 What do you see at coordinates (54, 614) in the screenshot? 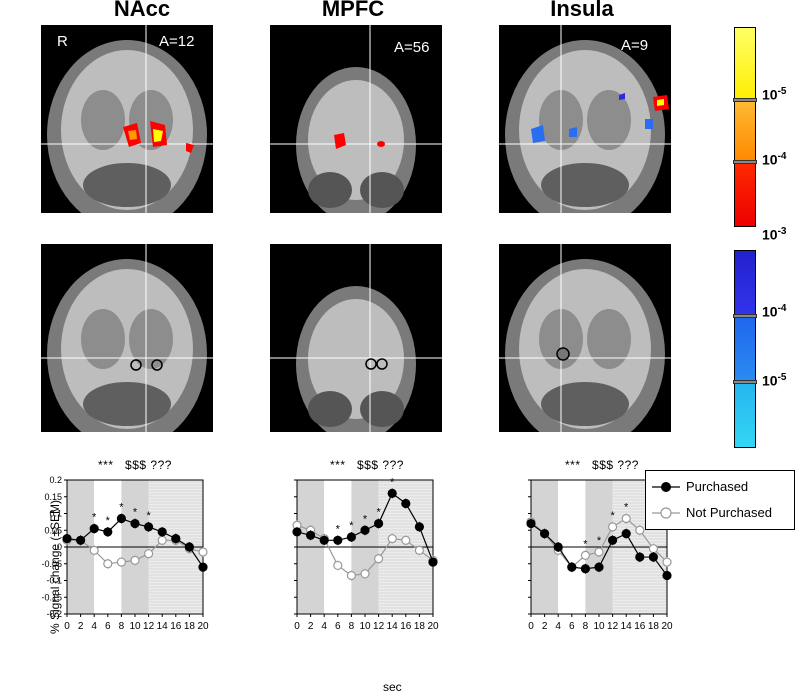
I see `y-tick-label: -0.2` at bounding box center [54, 614].